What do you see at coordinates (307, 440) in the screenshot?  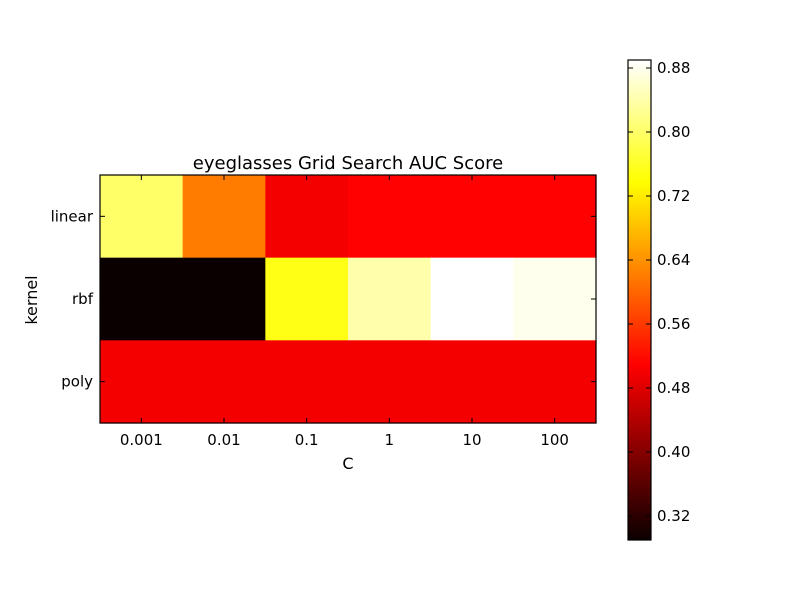 I see `x-tick-label: 0.1` at bounding box center [307, 440].